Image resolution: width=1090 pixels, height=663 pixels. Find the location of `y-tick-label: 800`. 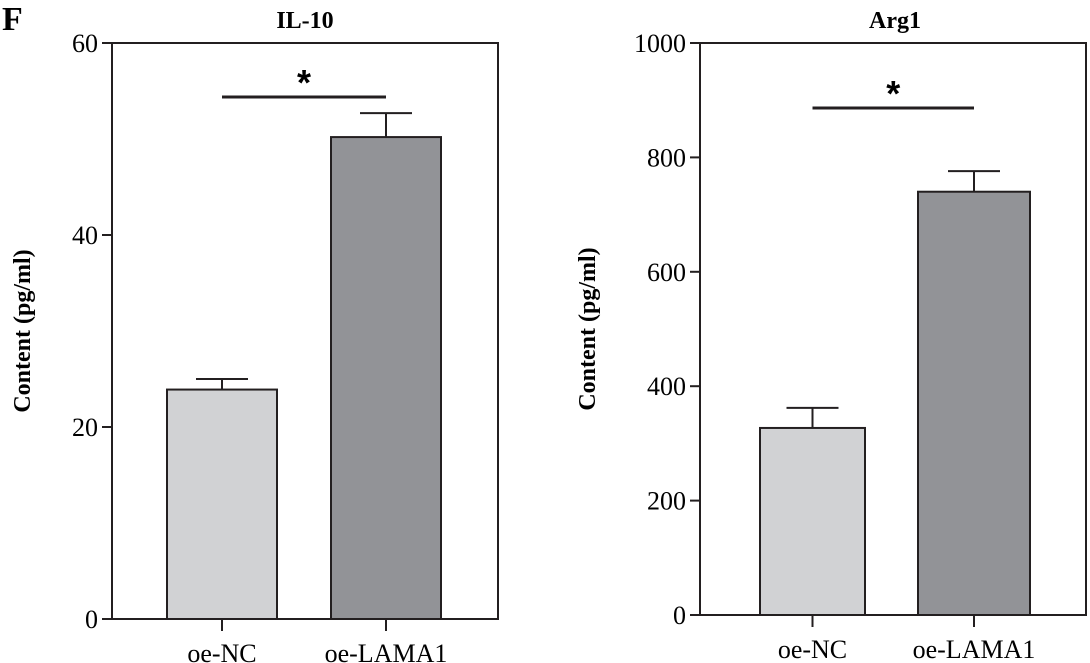

y-tick-label: 800 is located at coordinates (666, 157).